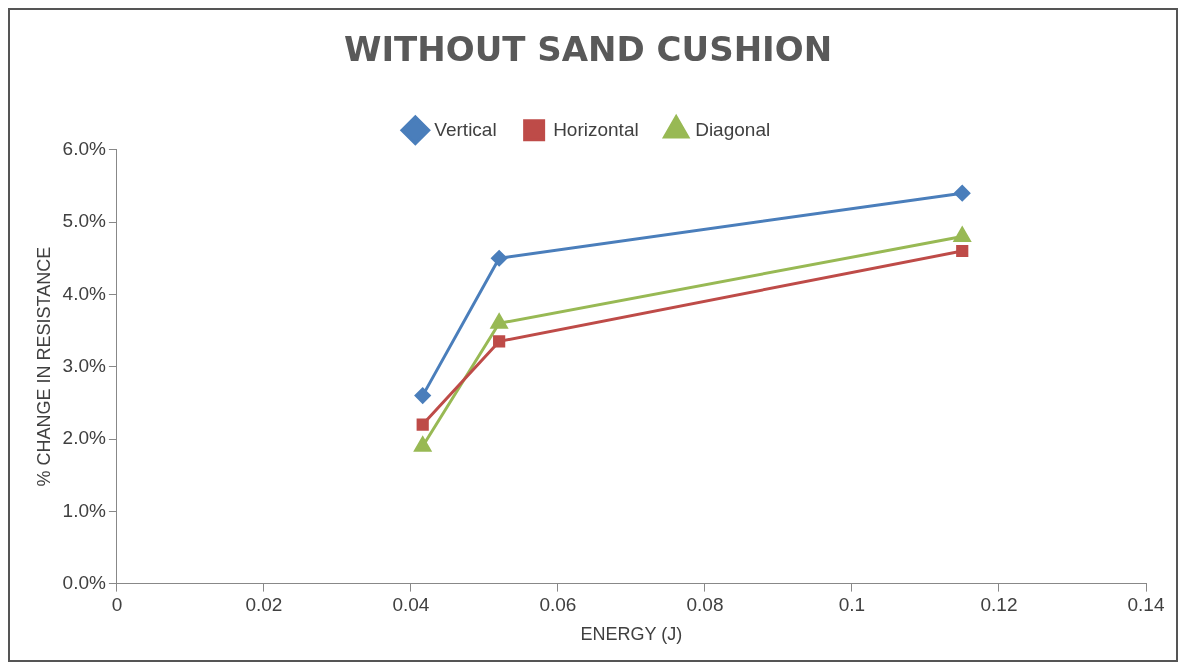 The height and width of the screenshot is (671, 1188). Describe the element at coordinates (84, 221) in the screenshot. I see `y-tick-label: 5.0%` at that location.